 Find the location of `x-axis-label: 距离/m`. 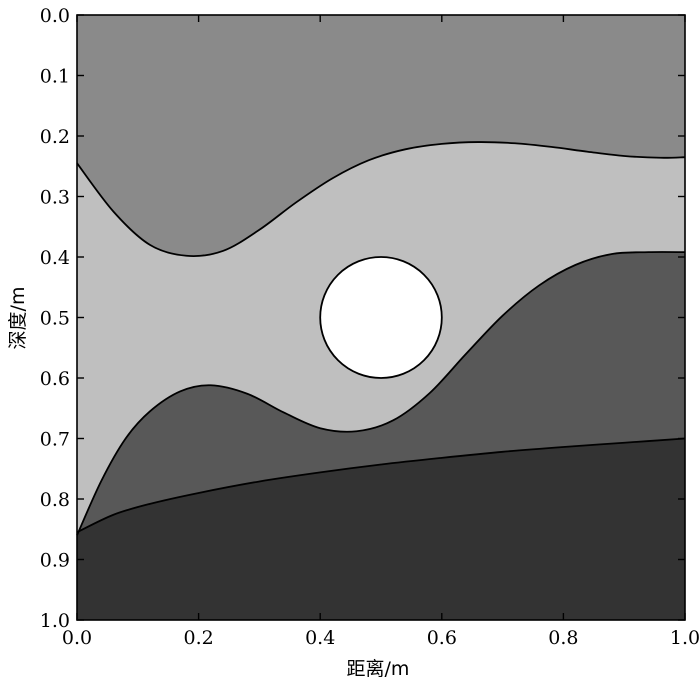

x-axis-label: 距离/m is located at coordinates (378, 669).